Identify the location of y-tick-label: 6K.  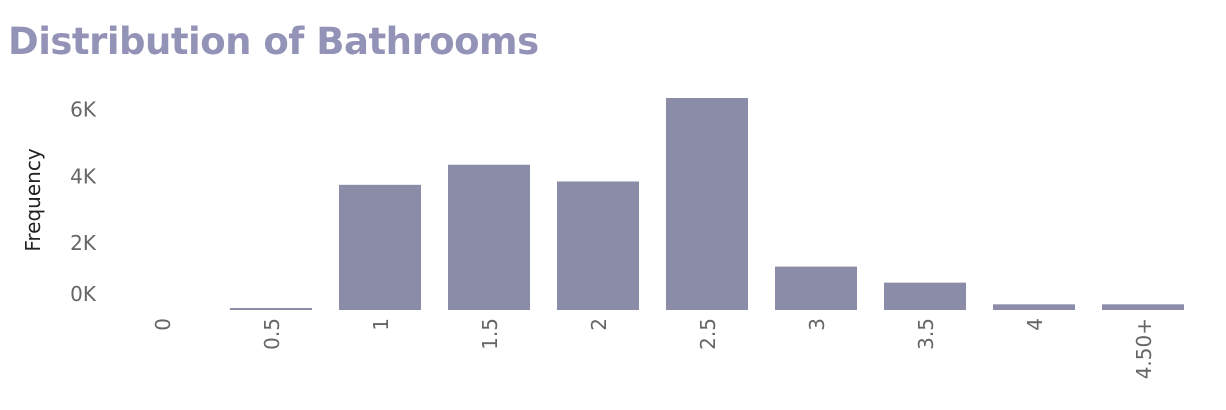
(83, 110).